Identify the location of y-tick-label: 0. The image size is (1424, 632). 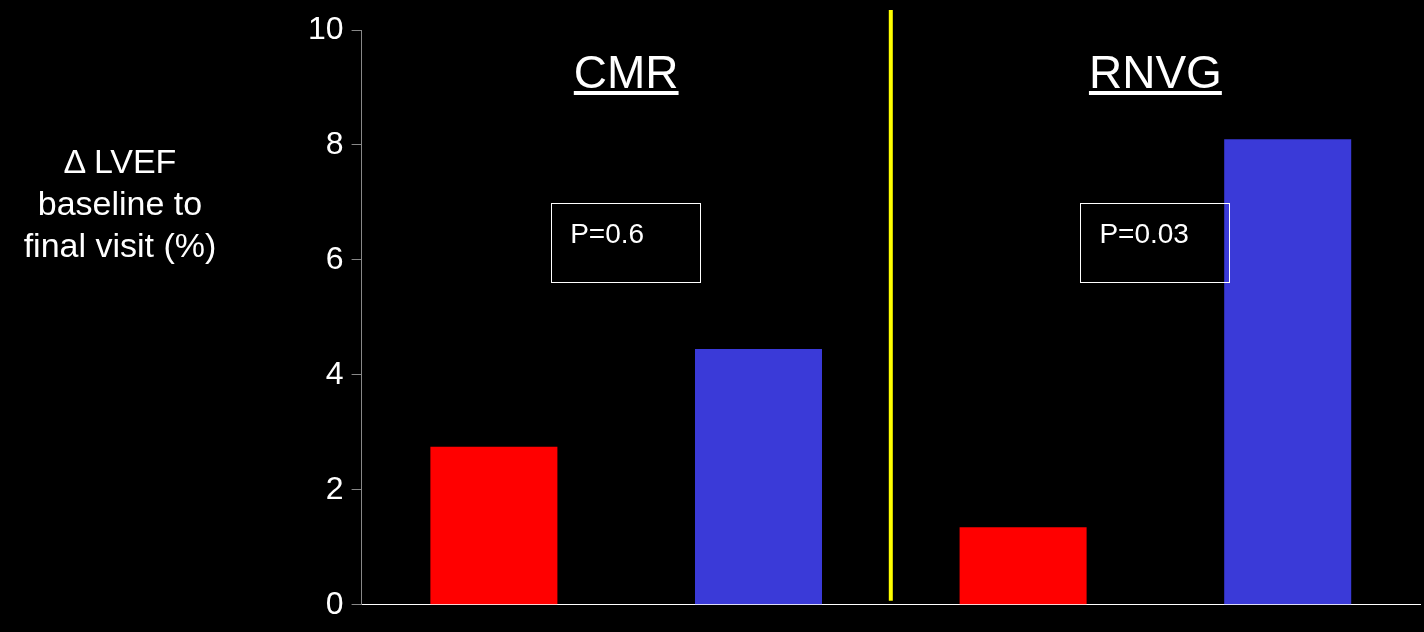
(334, 602).